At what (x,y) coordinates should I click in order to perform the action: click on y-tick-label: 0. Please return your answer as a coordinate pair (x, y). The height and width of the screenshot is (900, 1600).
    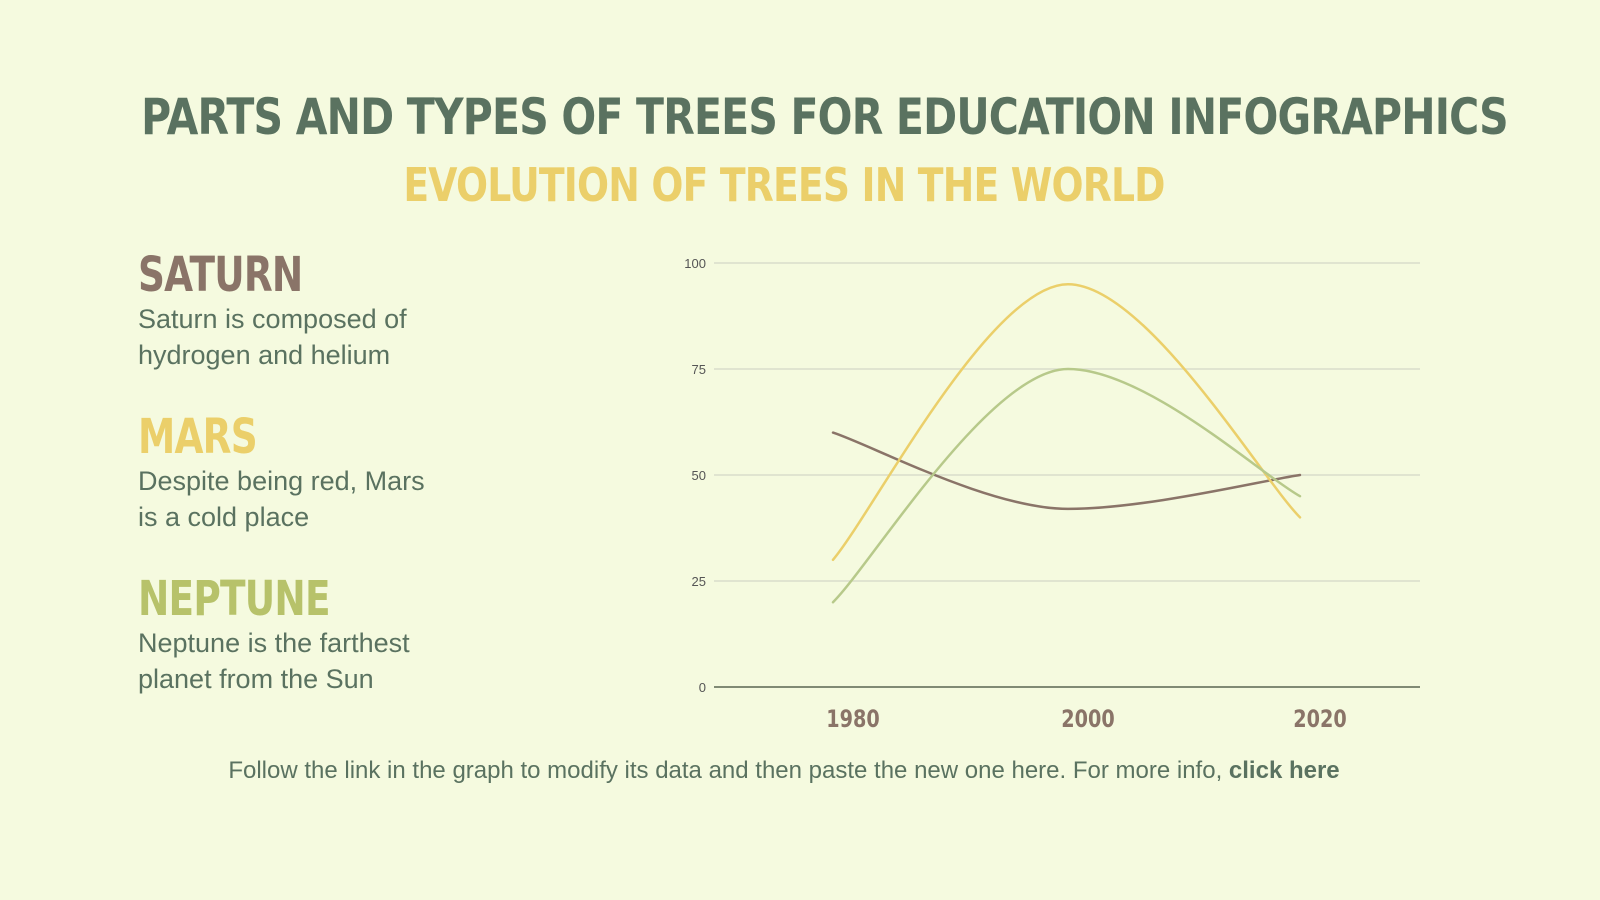
    Looking at the image, I should click on (702, 687).